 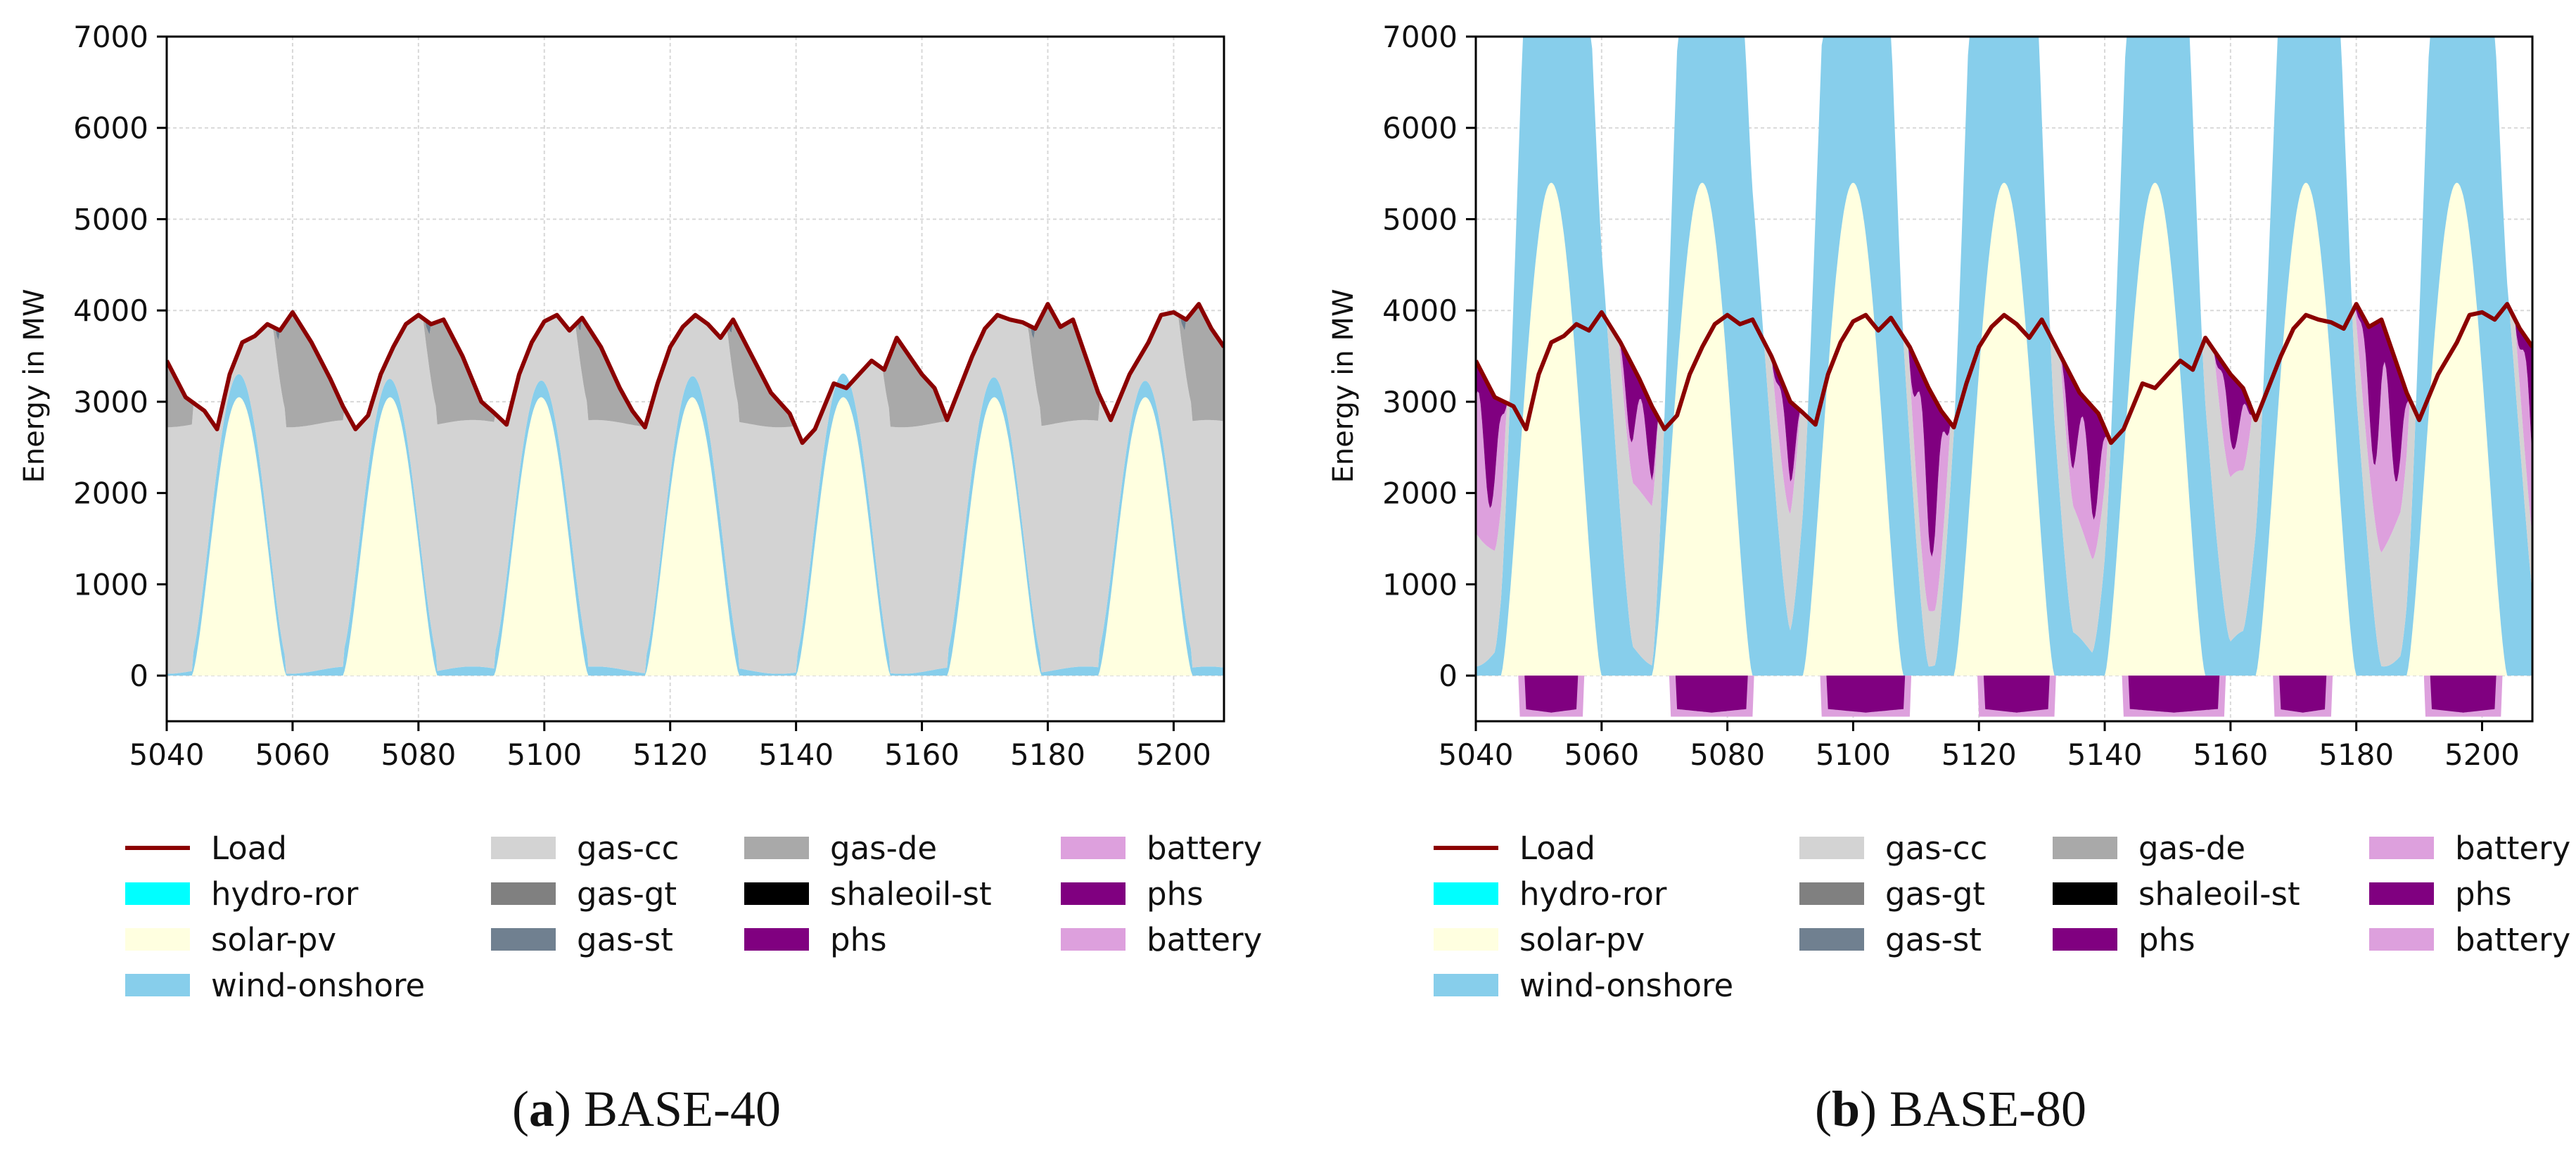 What do you see at coordinates (1593, 894) in the screenshot?
I see `legend-label: hydro-ror` at bounding box center [1593, 894].